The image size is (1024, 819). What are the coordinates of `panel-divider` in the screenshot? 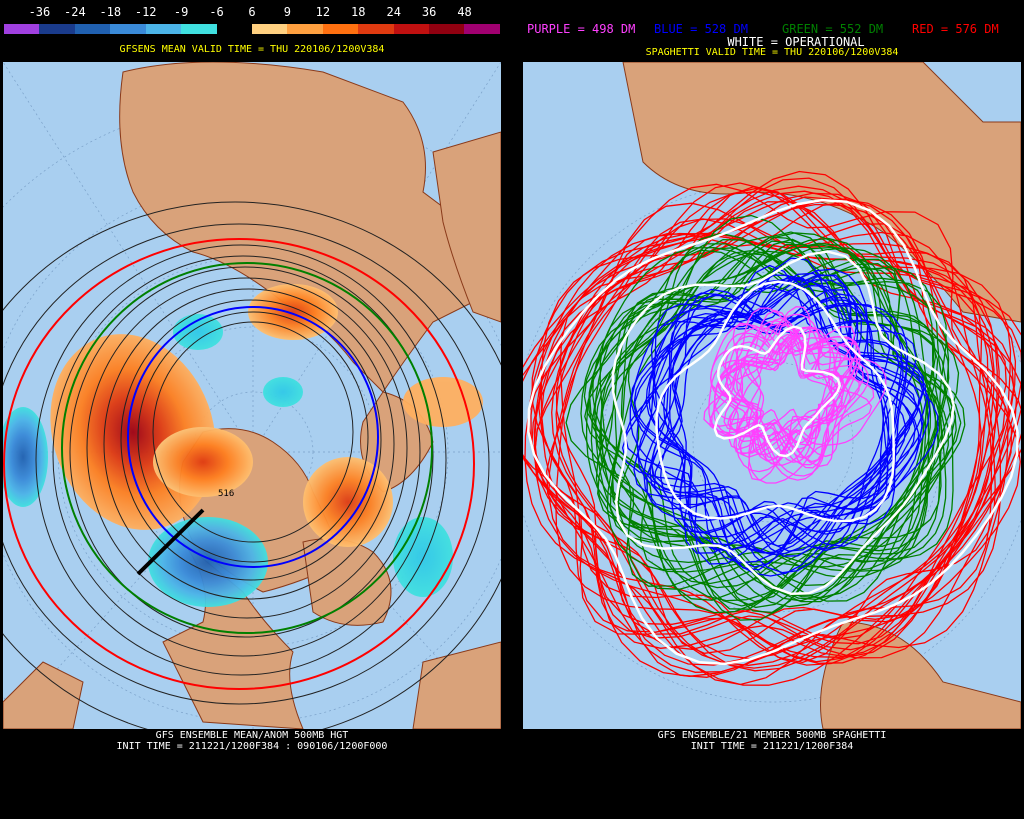 It's located at (512, 409).